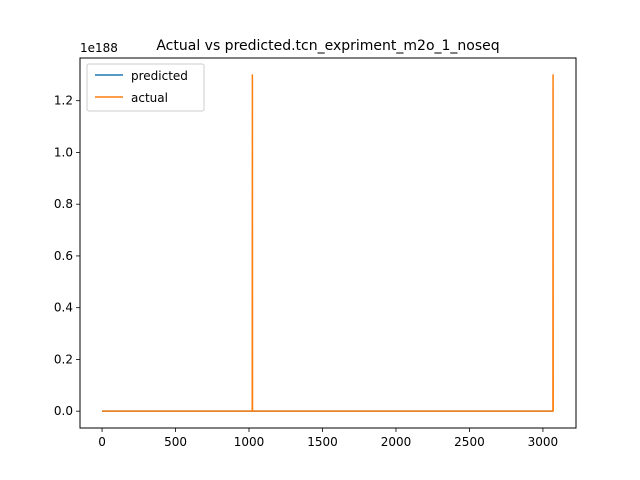  I want to click on x-tick-label: 1000, so click(249, 442).